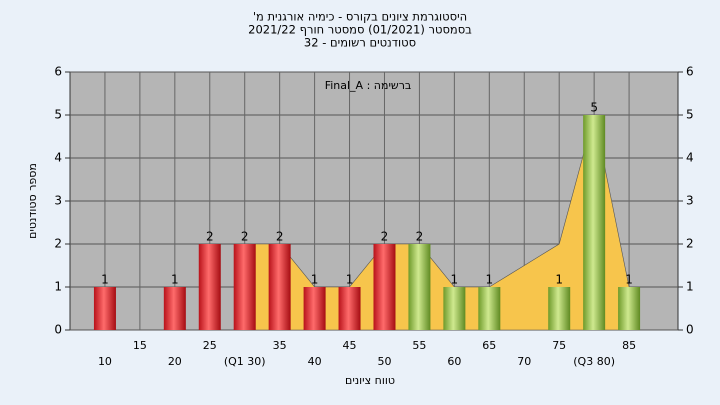 The height and width of the screenshot is (405, 720). What do you see at coordinates (690, 244) in the screenshot?
I see `y2-tick-label: 2` at bounding box center [690, 244].